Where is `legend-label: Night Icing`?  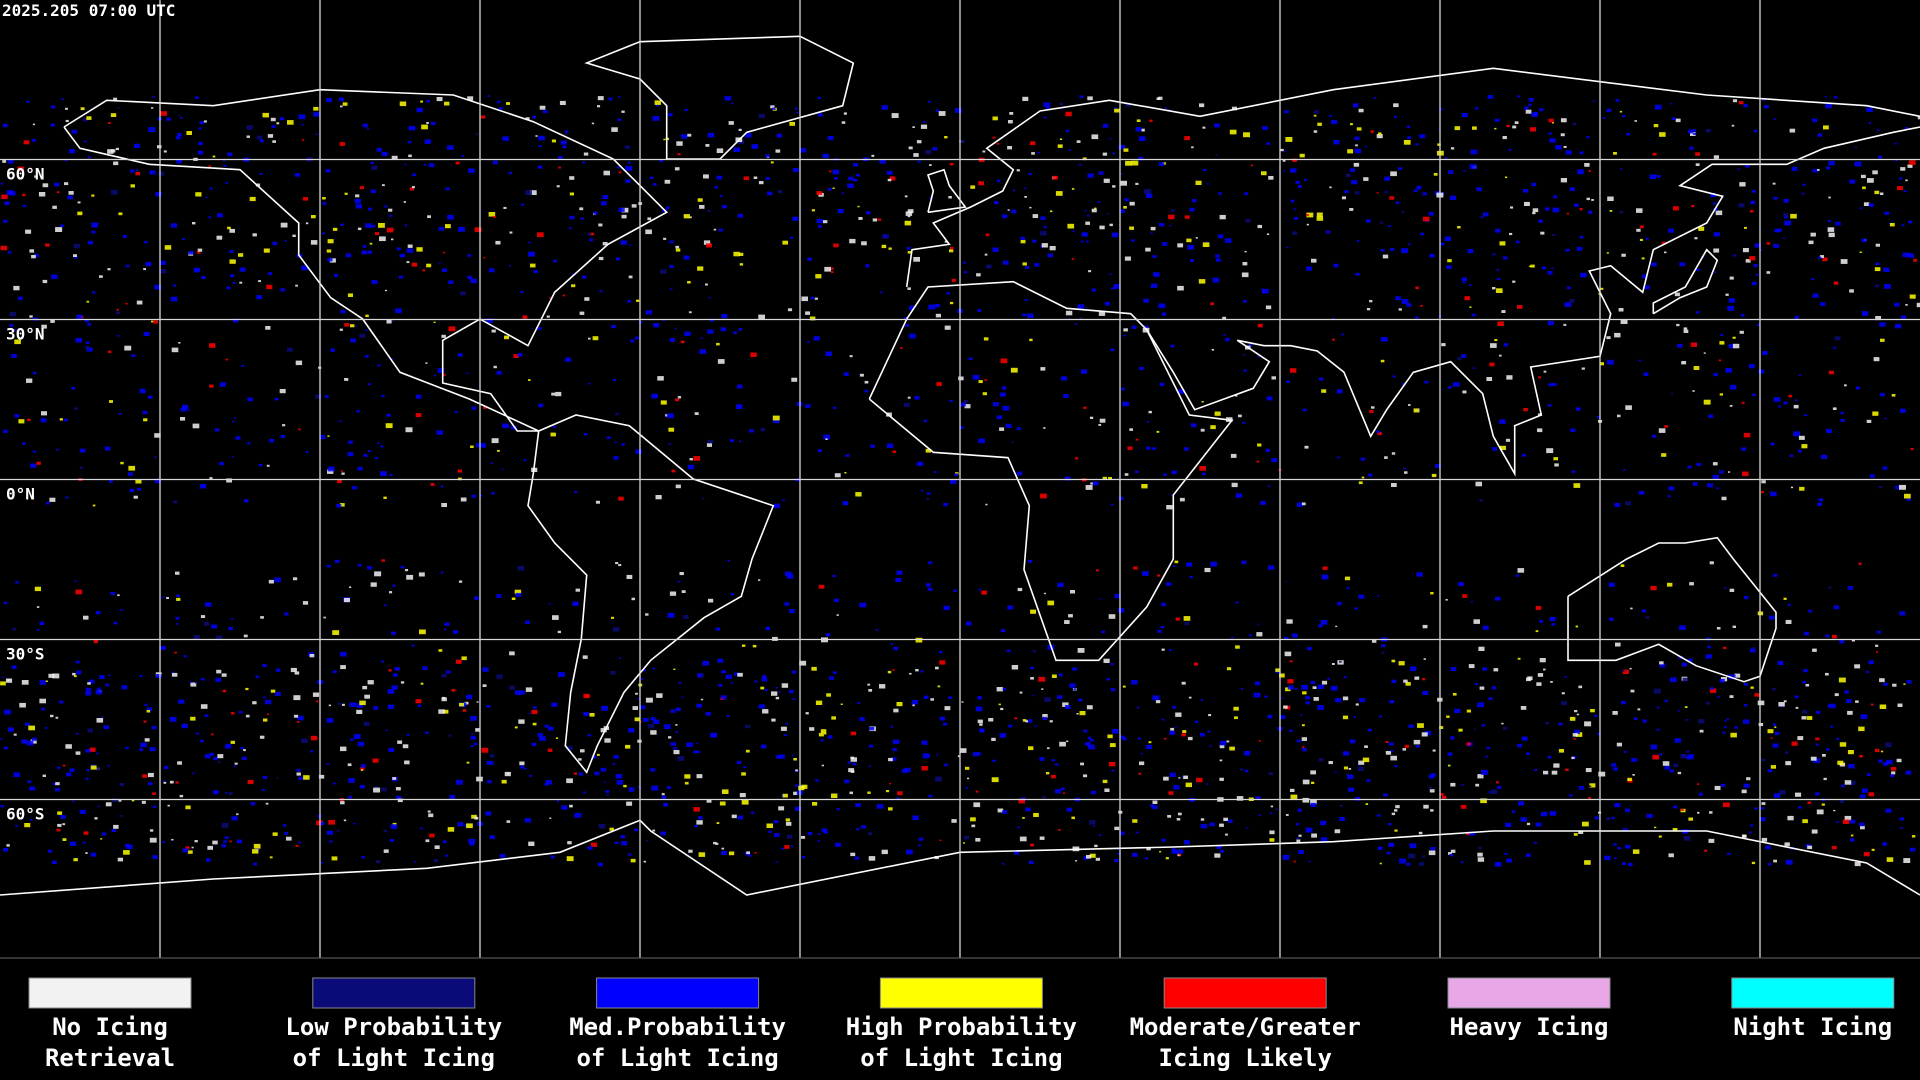
legend-label: Night Icing is located at coordinates (1812, 1027).